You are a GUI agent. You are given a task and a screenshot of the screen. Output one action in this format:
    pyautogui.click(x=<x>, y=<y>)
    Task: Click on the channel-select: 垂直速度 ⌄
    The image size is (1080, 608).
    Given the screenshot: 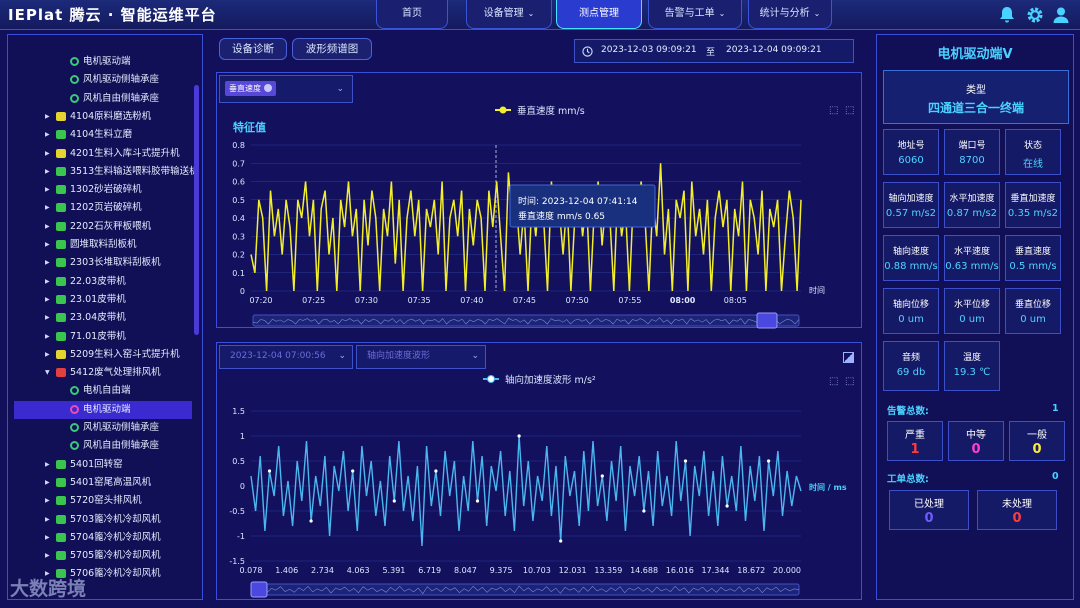 What is the action you would take?
    pyautogui.click(x=286, y=89)
    